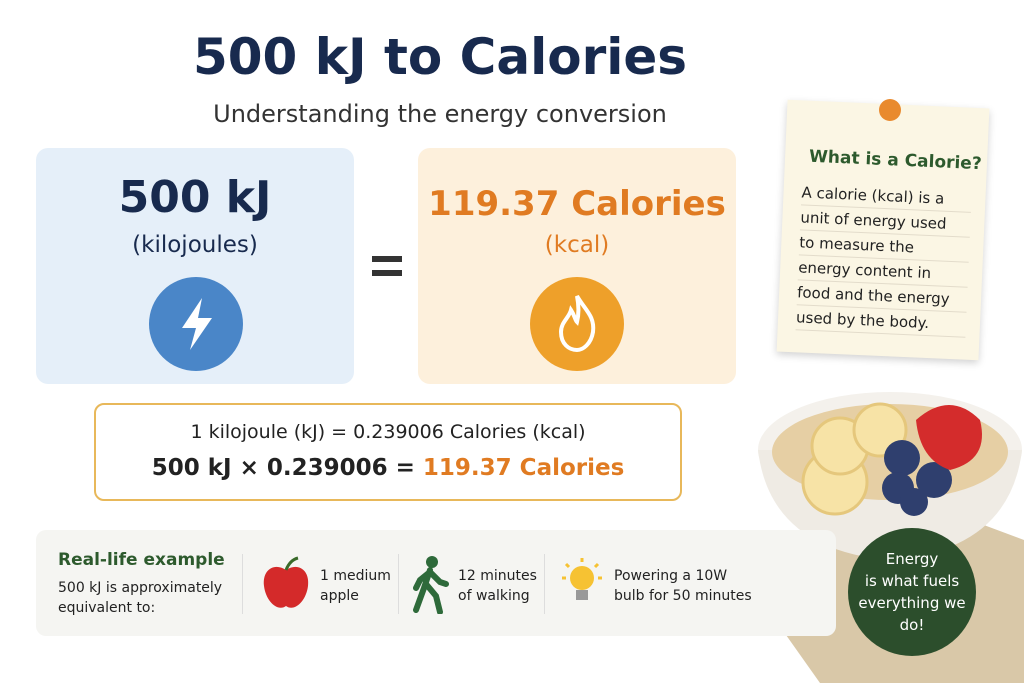  Describe the element at coordinates (577, 324) in the screenshot. I see `flame-icon` at that location.